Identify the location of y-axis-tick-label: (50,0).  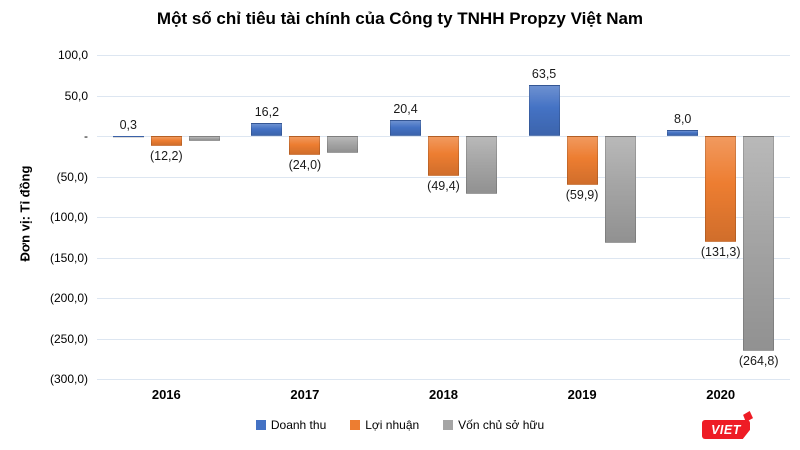
(72, 176).